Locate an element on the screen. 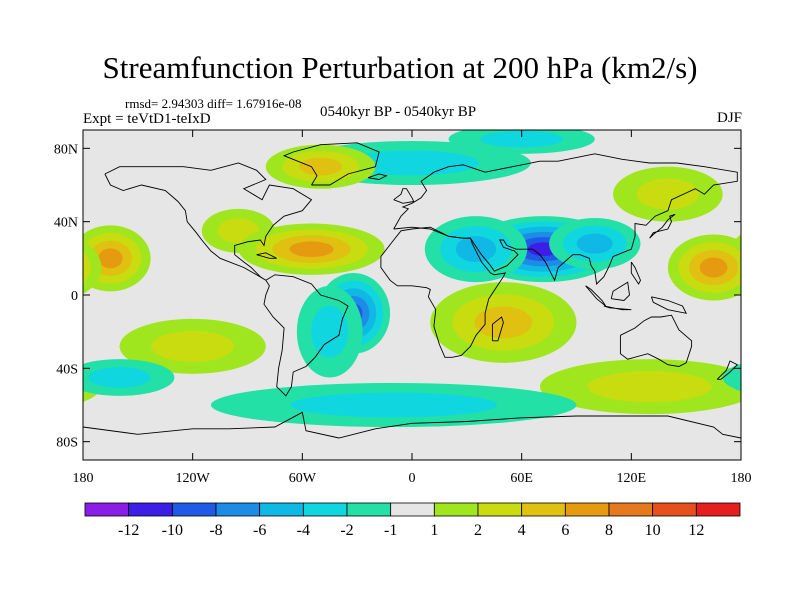 This screenshot has height=600, width=800. colorbar-label: -4 is located at coordinates (303, 530).